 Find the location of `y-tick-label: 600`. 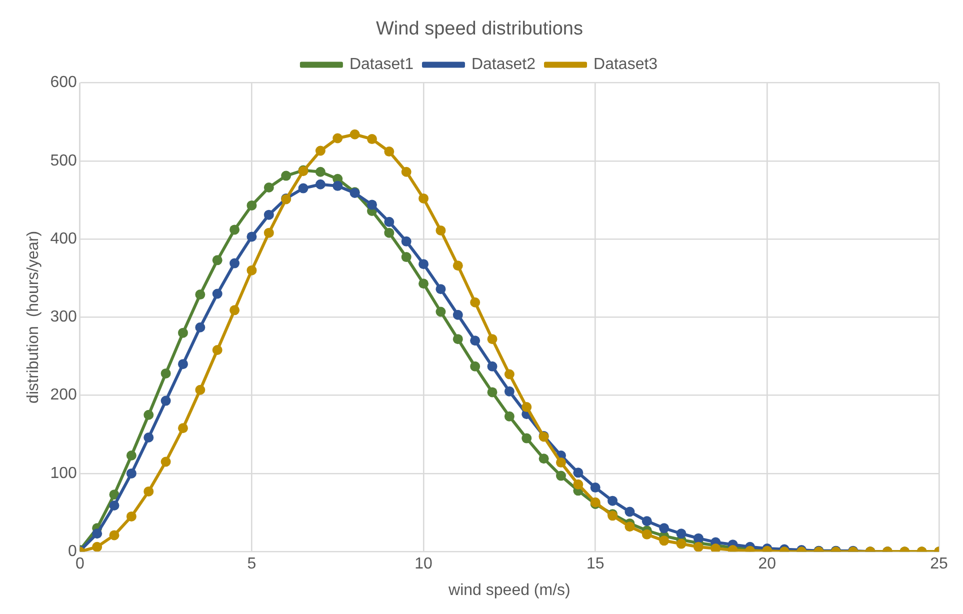

y-tick-label: 600 is located at coordinates (63, 83).